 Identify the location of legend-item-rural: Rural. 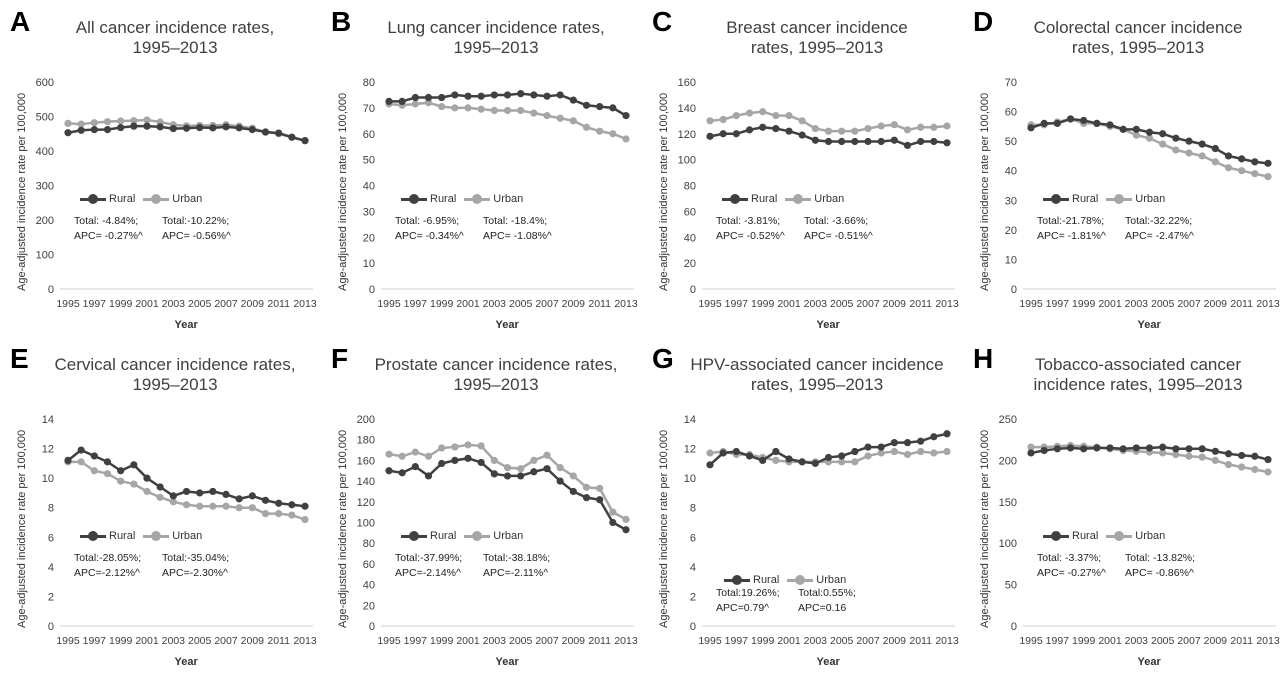
(749, 199).